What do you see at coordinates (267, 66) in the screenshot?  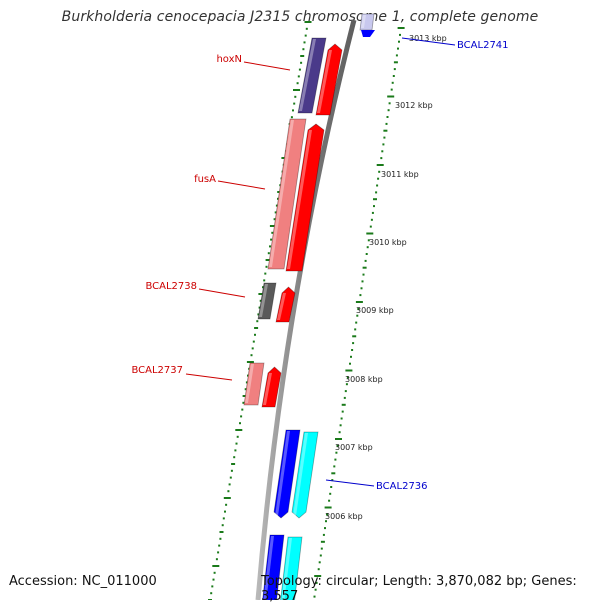 I see `callout-line-hoxN` at bounding box center [267, 66].